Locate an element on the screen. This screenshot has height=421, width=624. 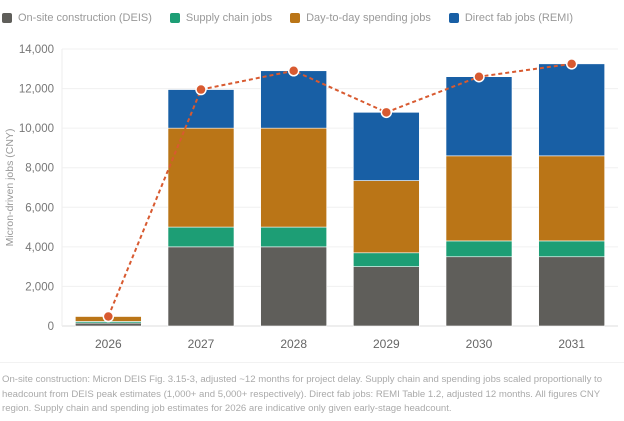
x-tick-label: 2030 is located at coordinates (479, 344).